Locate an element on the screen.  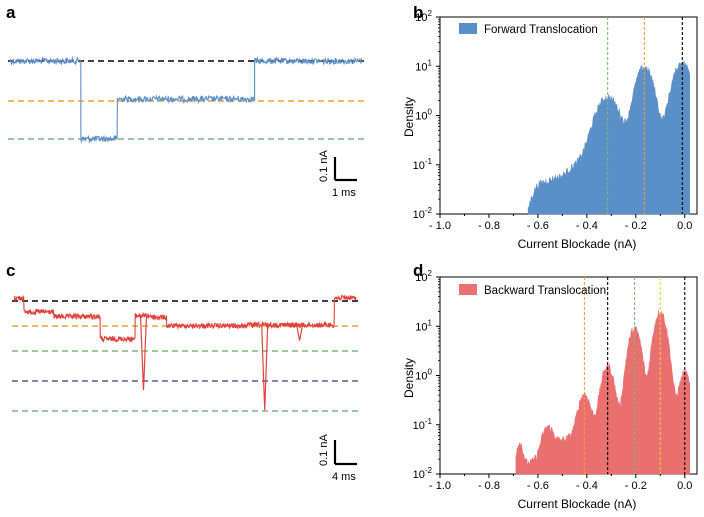
trace-a-chart is located at coordinates (186, 99).